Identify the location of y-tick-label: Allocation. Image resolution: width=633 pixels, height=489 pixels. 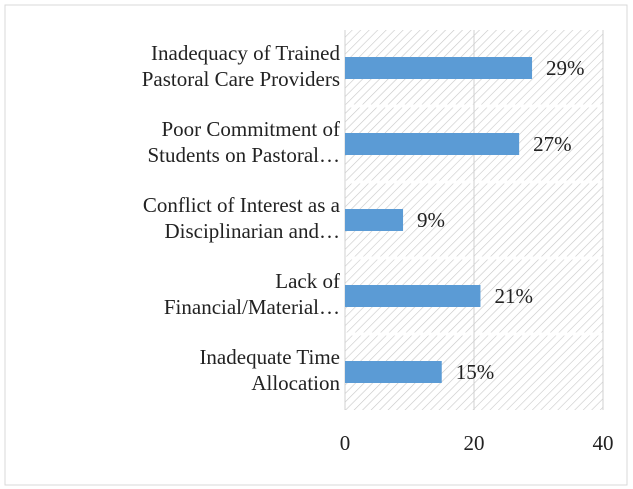
(295, 383).